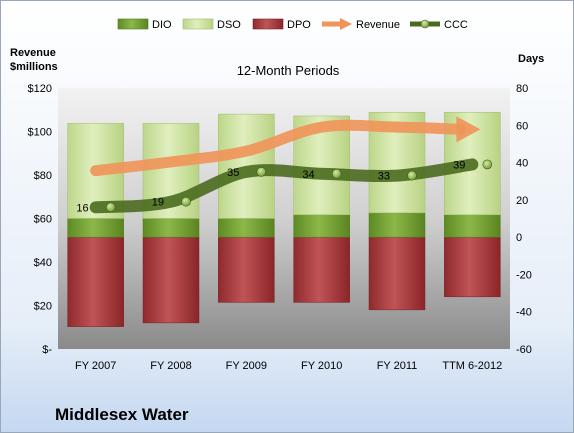 The height and width of the screenshot is (433, 574). I want to click on left-tick-label: $40, so click(43, 263).